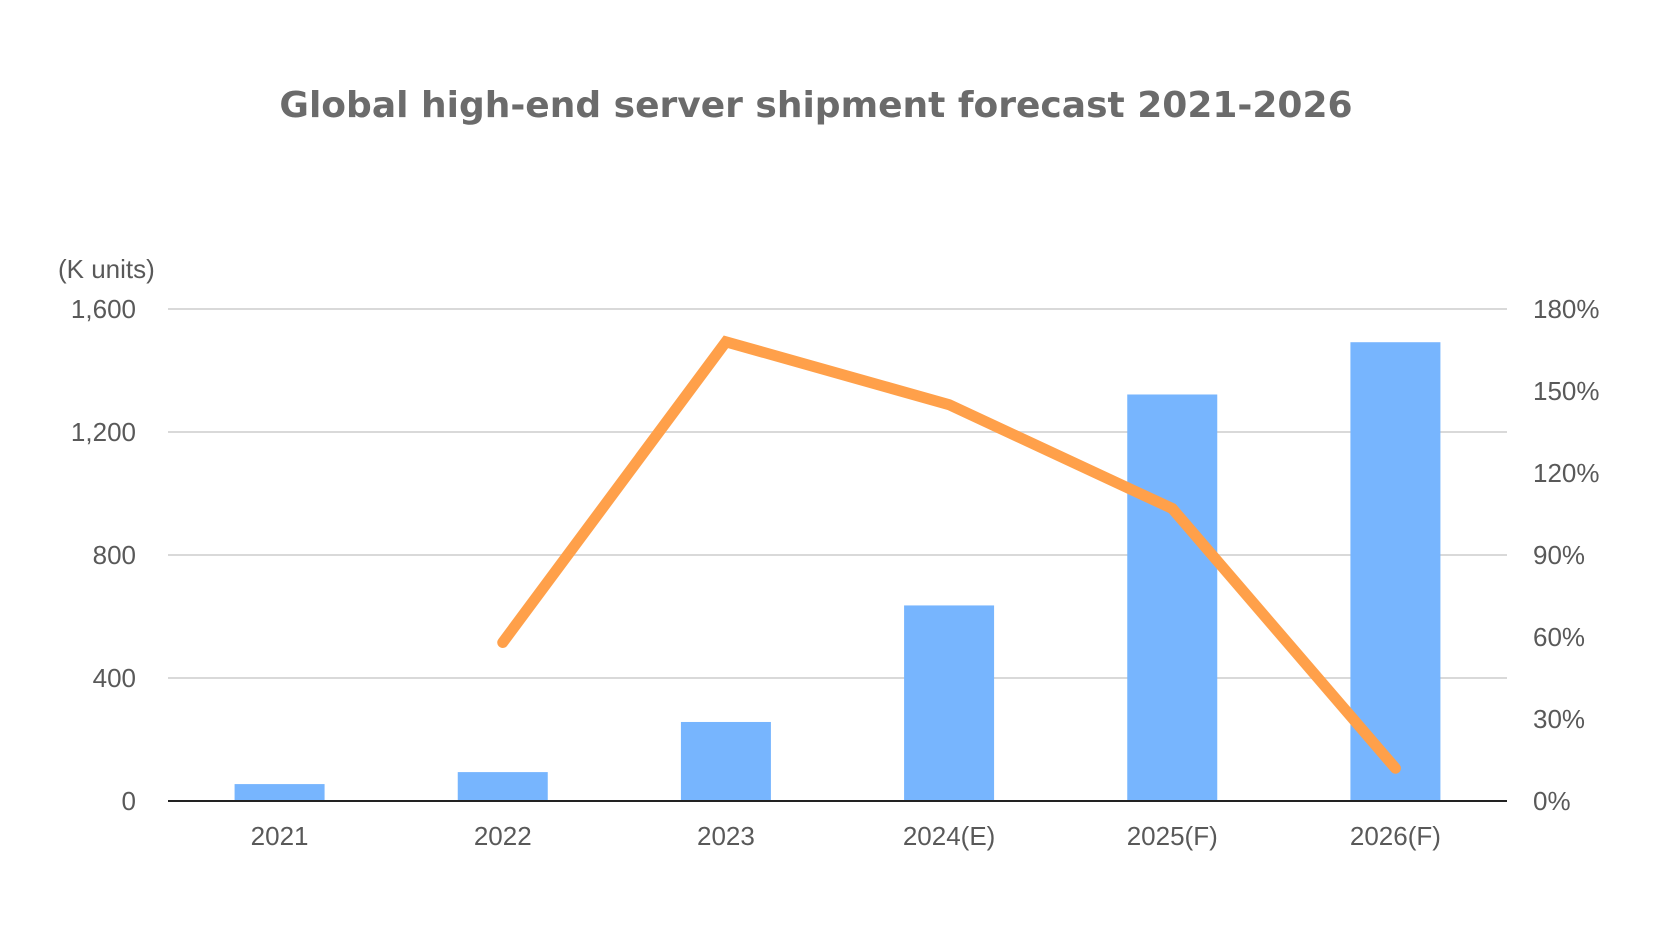  Describe the element at coordinates (114, 555) in the screenshot. I see `y-tick-label: 800` at that location.